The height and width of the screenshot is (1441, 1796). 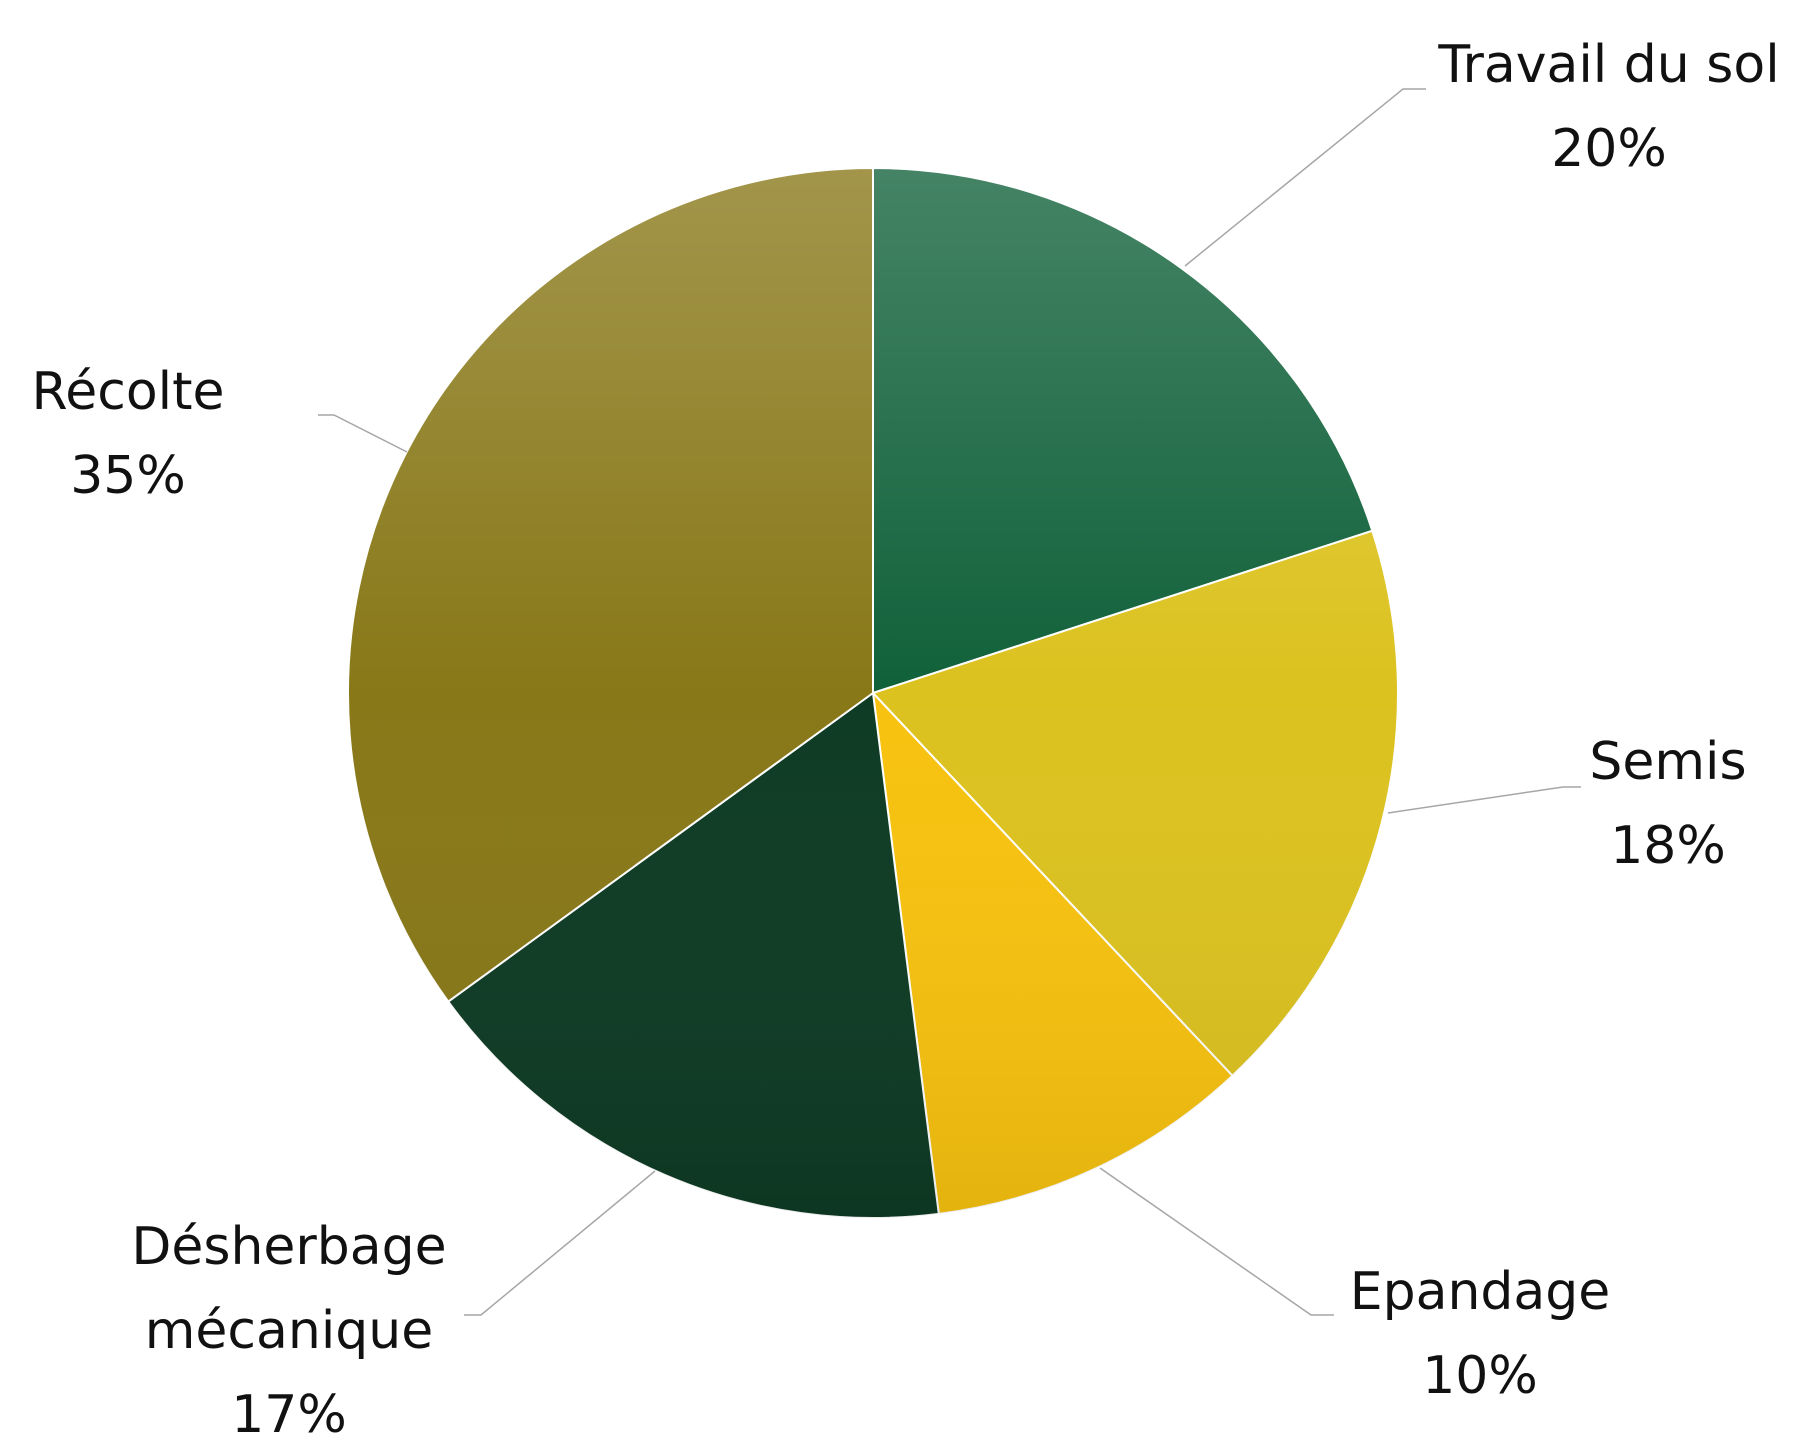 I want to click on label-category: Récolte, so click(x=128, y=392).